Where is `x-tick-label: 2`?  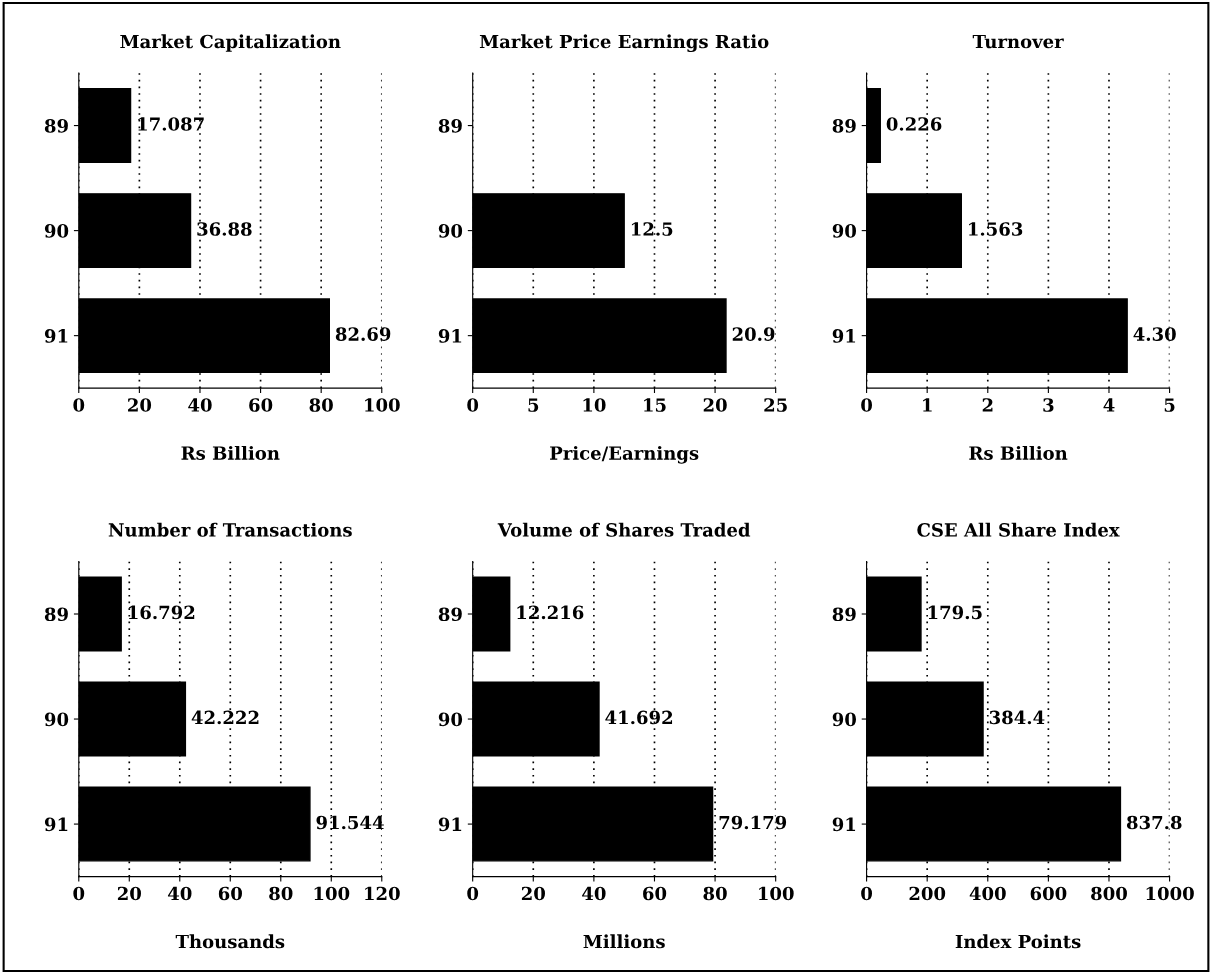 x-tick-label: 2 is located at coordinates (987, 405).